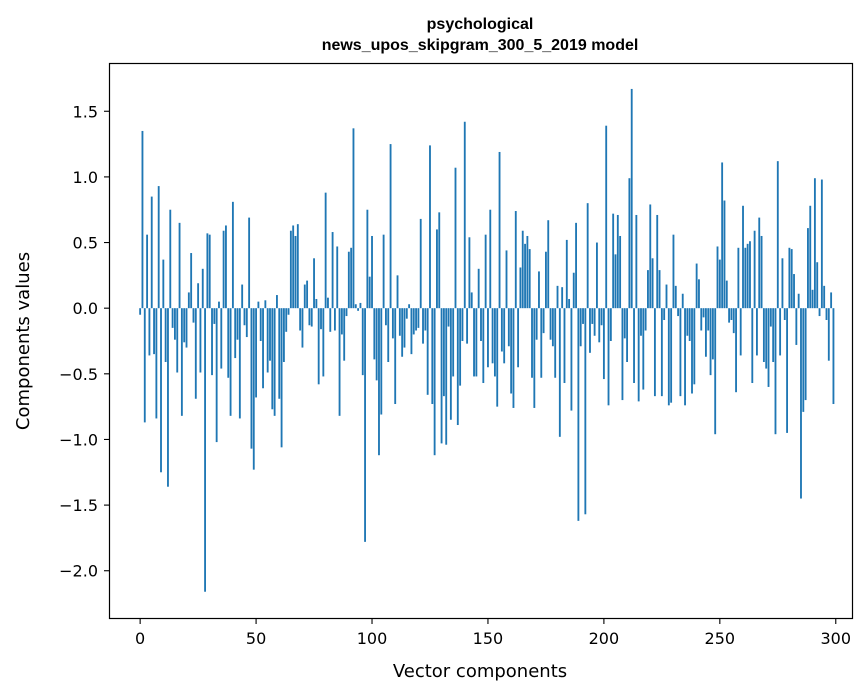 The image size is (867, 696). I want to click on chart-title-line-1: psychological, so click(480, 24).